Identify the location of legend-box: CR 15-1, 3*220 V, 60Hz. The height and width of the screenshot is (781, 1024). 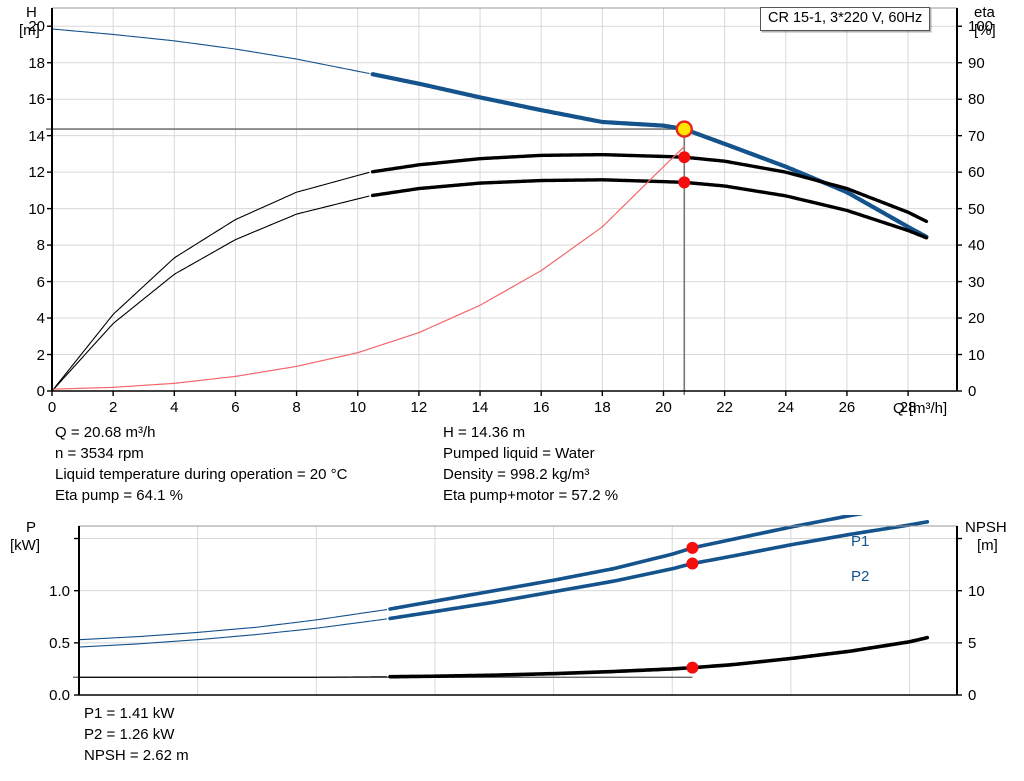
(845, 19).